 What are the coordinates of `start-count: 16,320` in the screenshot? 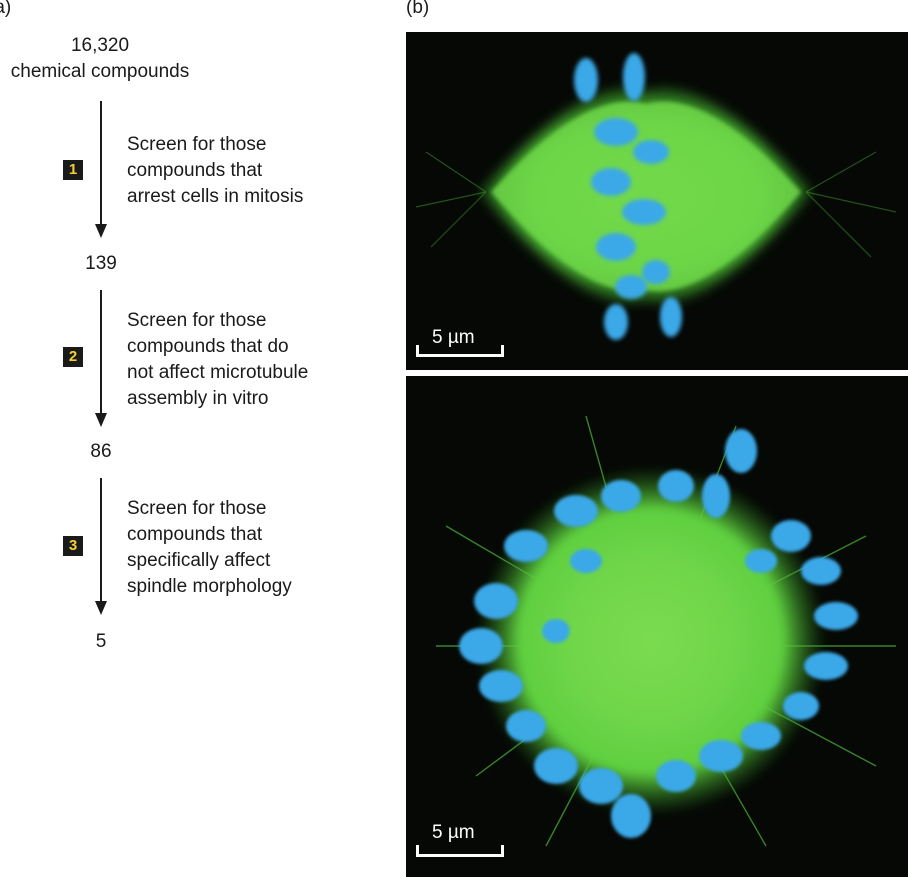 It's located at (100, 45).